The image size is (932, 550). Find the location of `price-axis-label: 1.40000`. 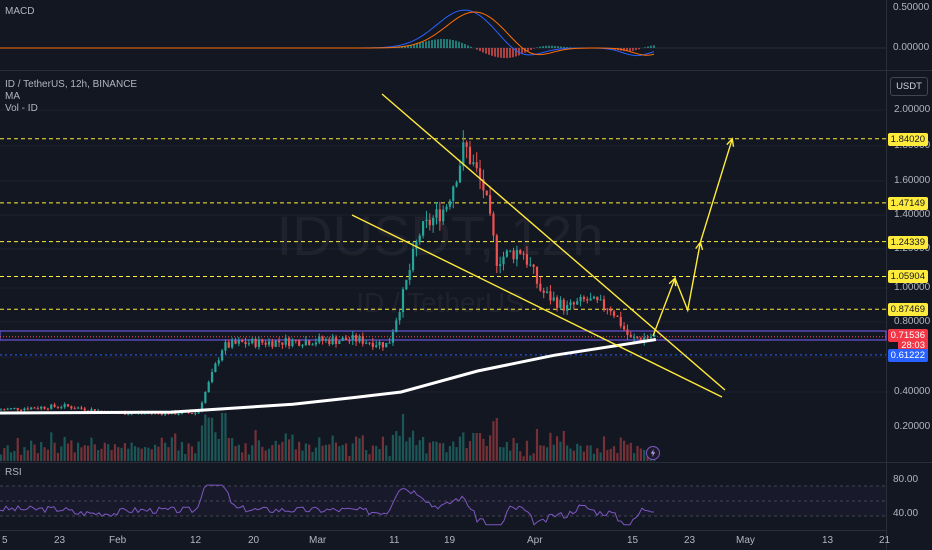

price-axis-label: 1.40000 is located at coordinates (912, 214).